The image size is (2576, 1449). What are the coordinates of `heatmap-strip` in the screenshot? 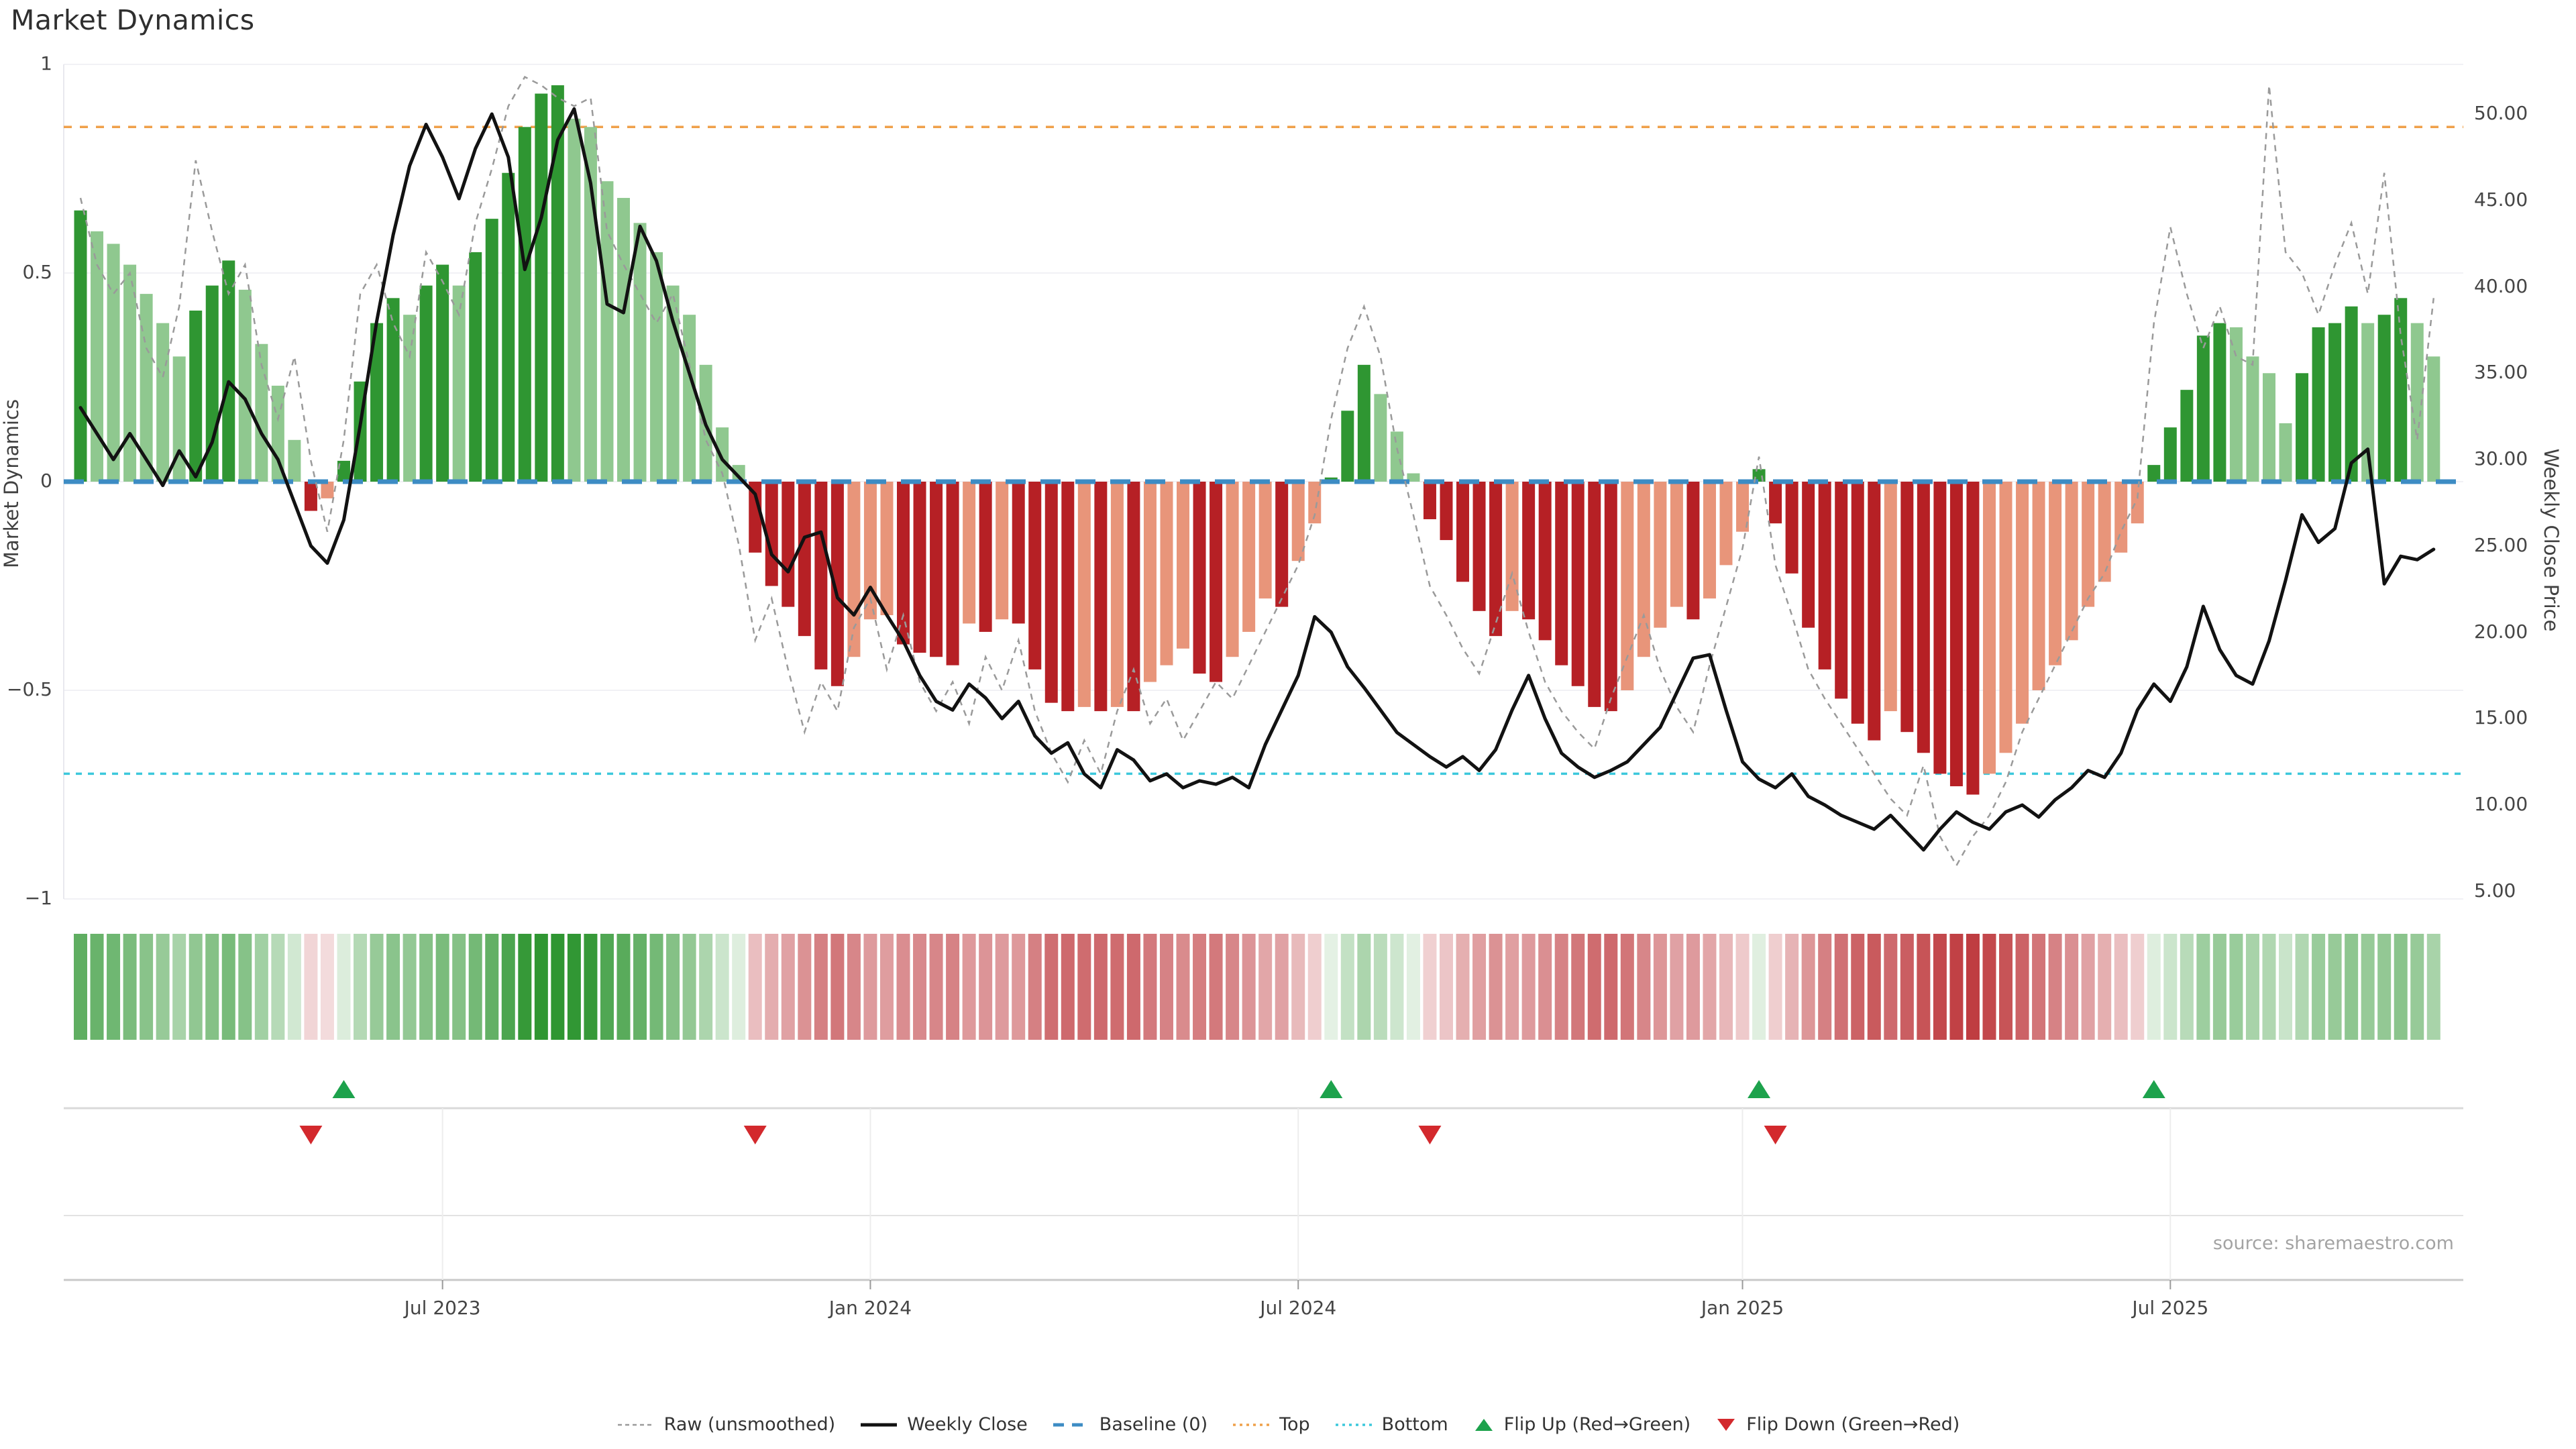 It's located at (1257, 987).